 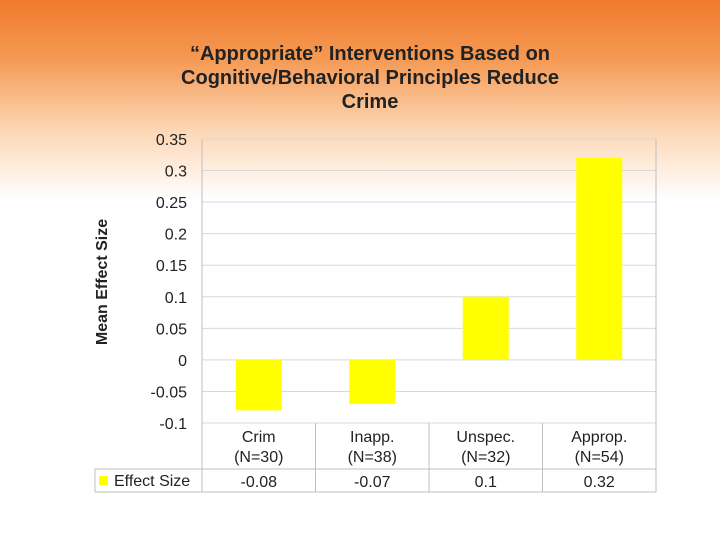 I want to click on x-category-label: Approp., so click(x=599, y=437).